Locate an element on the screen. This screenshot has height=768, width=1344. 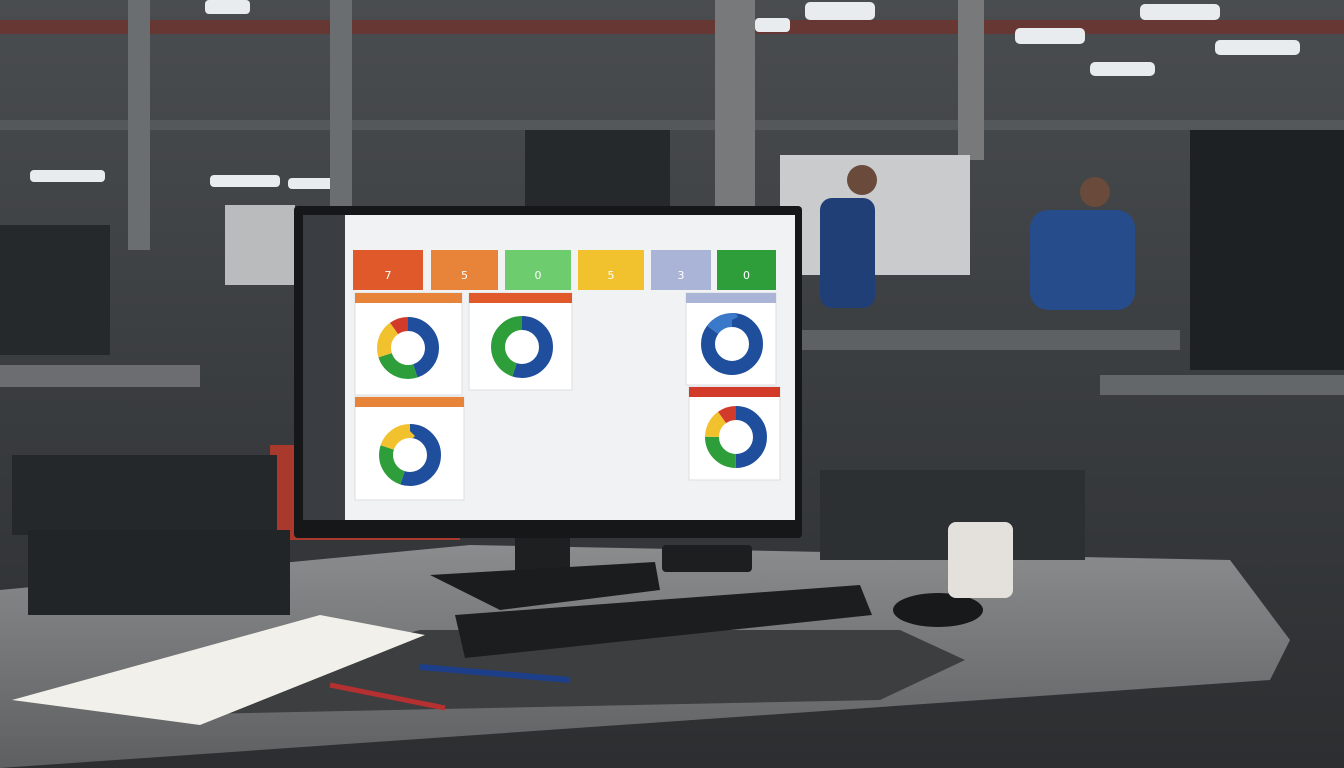
pen is located at coordinates (495, 673).